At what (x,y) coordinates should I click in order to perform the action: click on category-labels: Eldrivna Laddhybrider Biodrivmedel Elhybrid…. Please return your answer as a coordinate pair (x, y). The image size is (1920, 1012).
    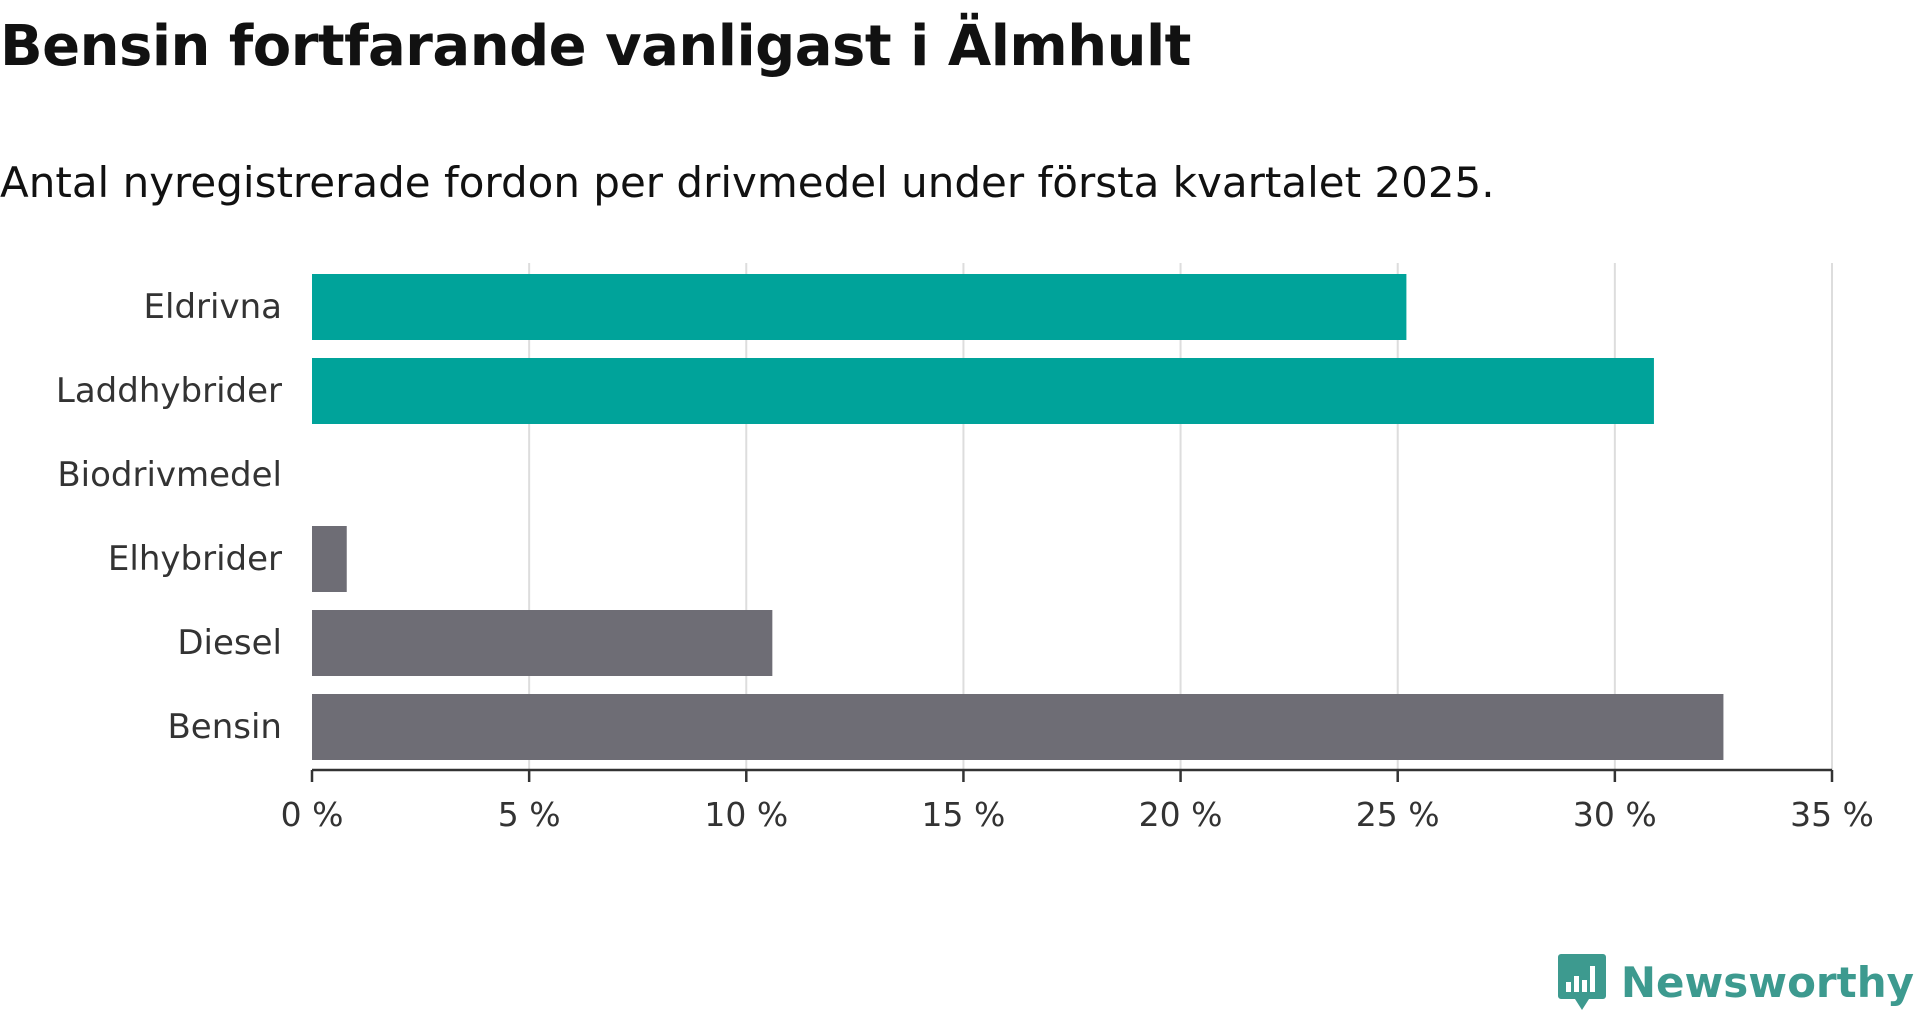
    Looking at the image, I should click on (169, 517).